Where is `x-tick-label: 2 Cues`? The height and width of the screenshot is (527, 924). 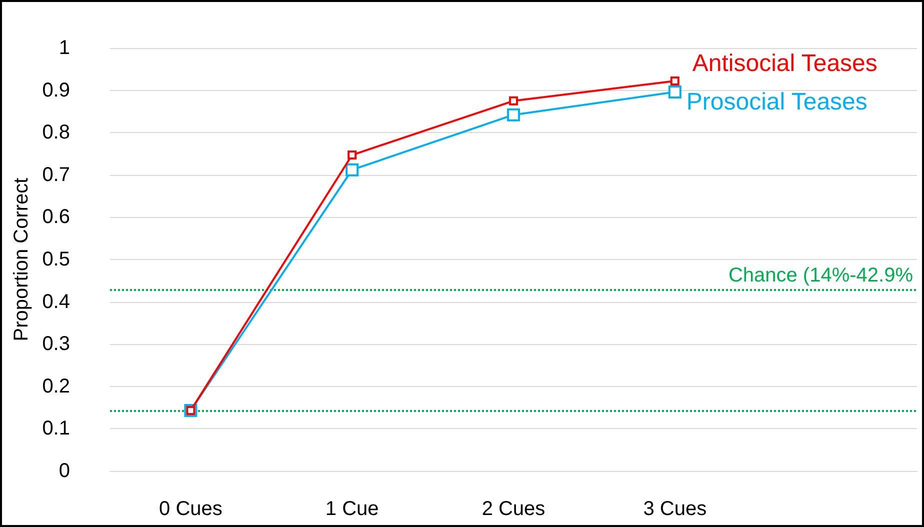
x-tick-label: 2 Cues is located at coordinates (514, 509).